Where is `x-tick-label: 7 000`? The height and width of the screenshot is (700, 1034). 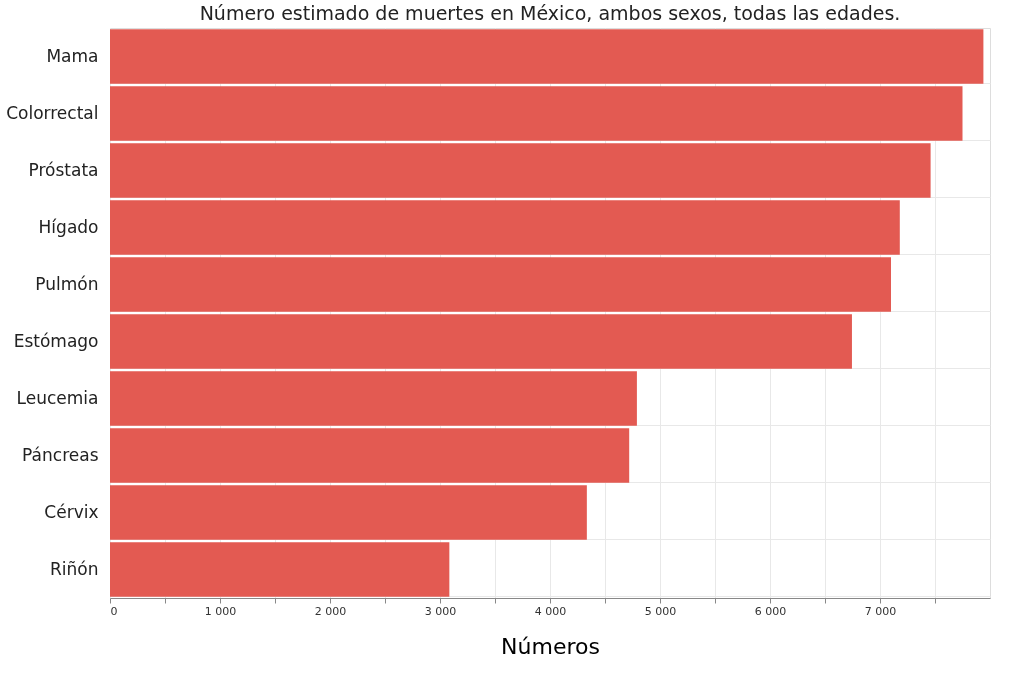 x-tick-label: 7 000 is located at coordinates (880, 611).